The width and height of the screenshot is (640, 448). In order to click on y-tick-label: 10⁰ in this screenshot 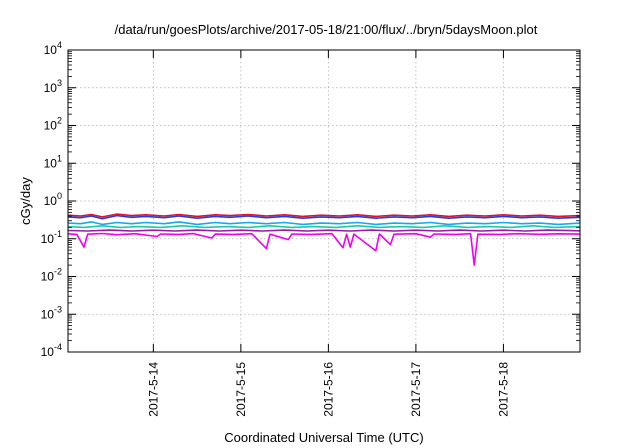, I will do `click(53, 199)`.